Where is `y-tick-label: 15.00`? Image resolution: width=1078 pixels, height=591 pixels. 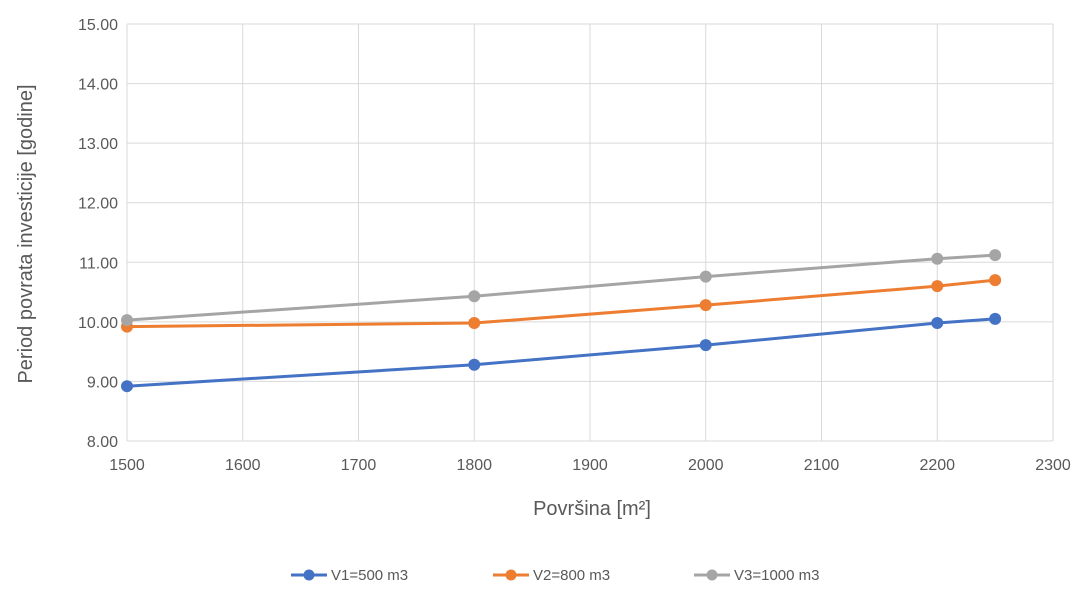 y-tick-label: 15.00 is located at coordinates (98, 25).